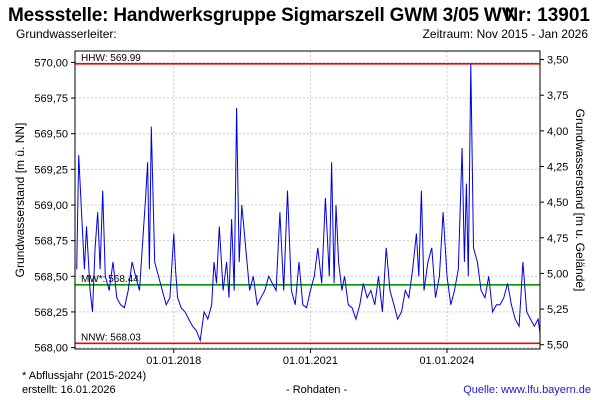 The image size is (600, 400). Describe the element at coordinates (69, 390) in the screenshot. I see `created-date: erstellt: 16.01.2026` at that location.